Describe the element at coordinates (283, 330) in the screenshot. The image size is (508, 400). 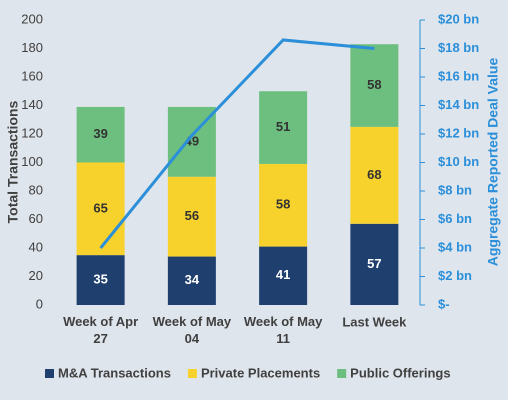
I see `x-tick-label: Week of May 11` at that location.